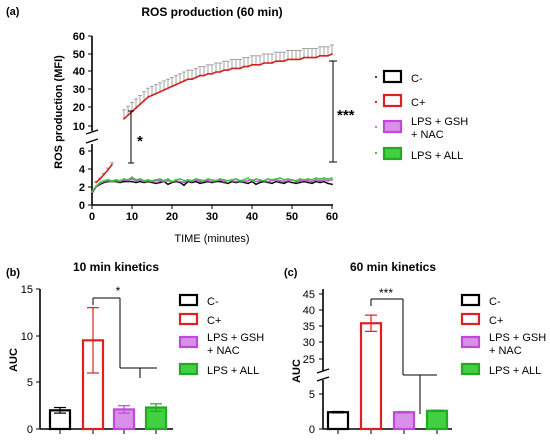  Describe the element at coordinates (505, 351) in the screenshot. I see `legend-label-gsh-nac-line2: + NAC` at that location.